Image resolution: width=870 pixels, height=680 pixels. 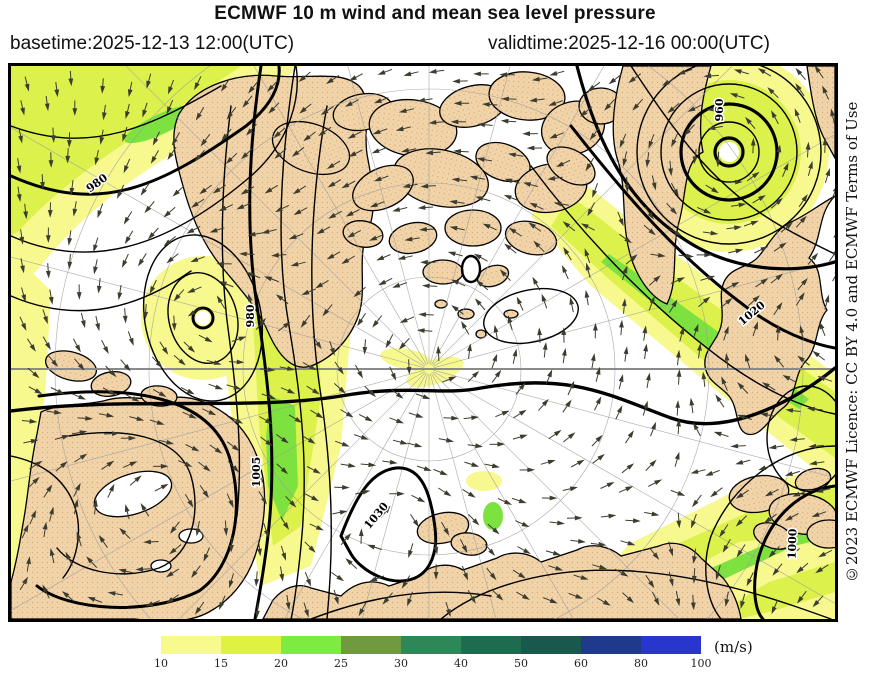 I want to click on legend-tick: 50, so click(x=521, y=663).